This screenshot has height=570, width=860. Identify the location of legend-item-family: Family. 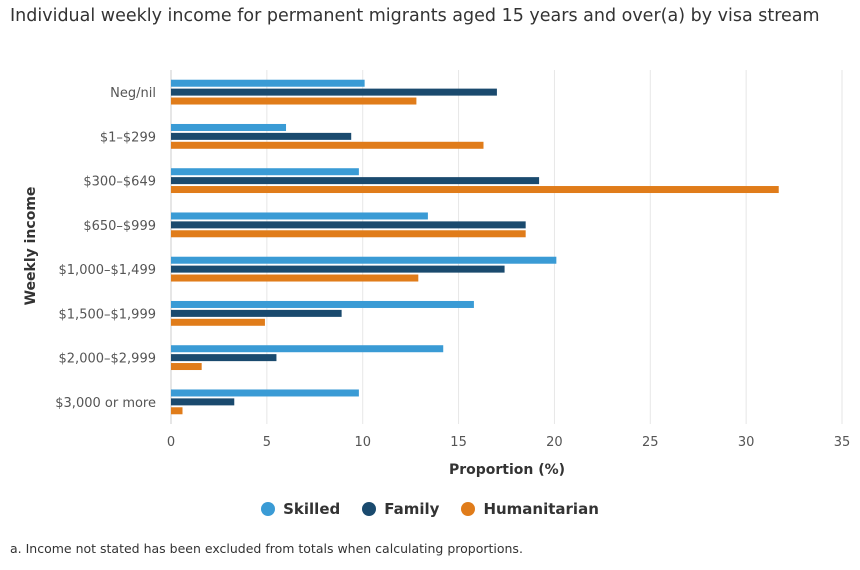
(400, 509).